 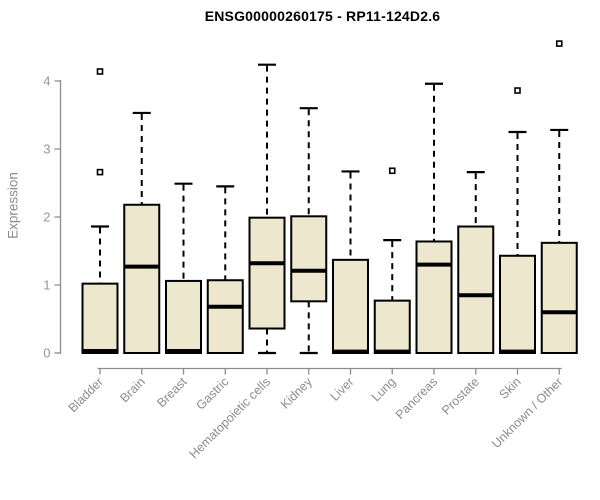 What do you see at coordinates (100, 318) in the screenshot?
I see `box-bladder` at bounding box center [100, 318].